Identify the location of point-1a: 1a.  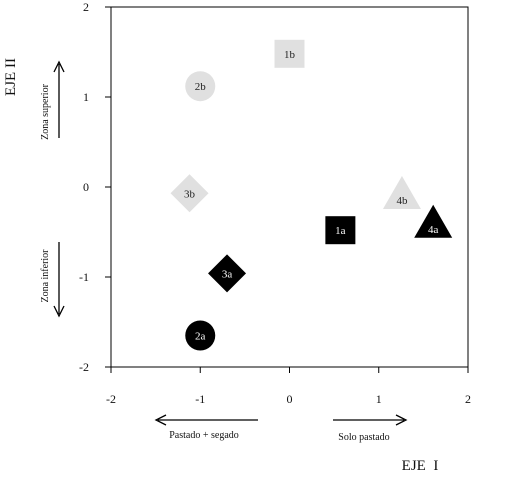
(340, 230).